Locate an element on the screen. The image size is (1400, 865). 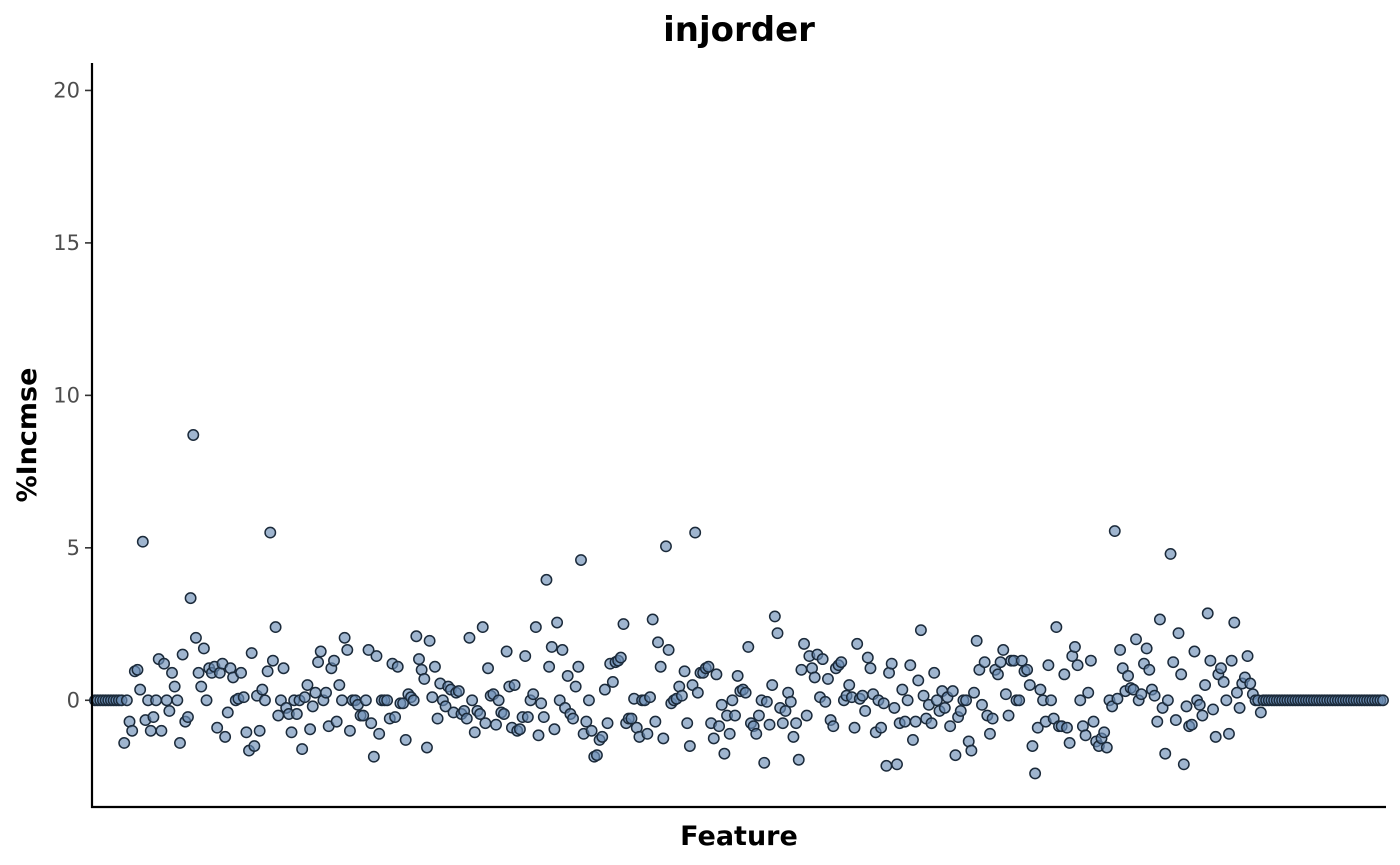
y-tick-label: 5 is located at coordinates (73, 548).